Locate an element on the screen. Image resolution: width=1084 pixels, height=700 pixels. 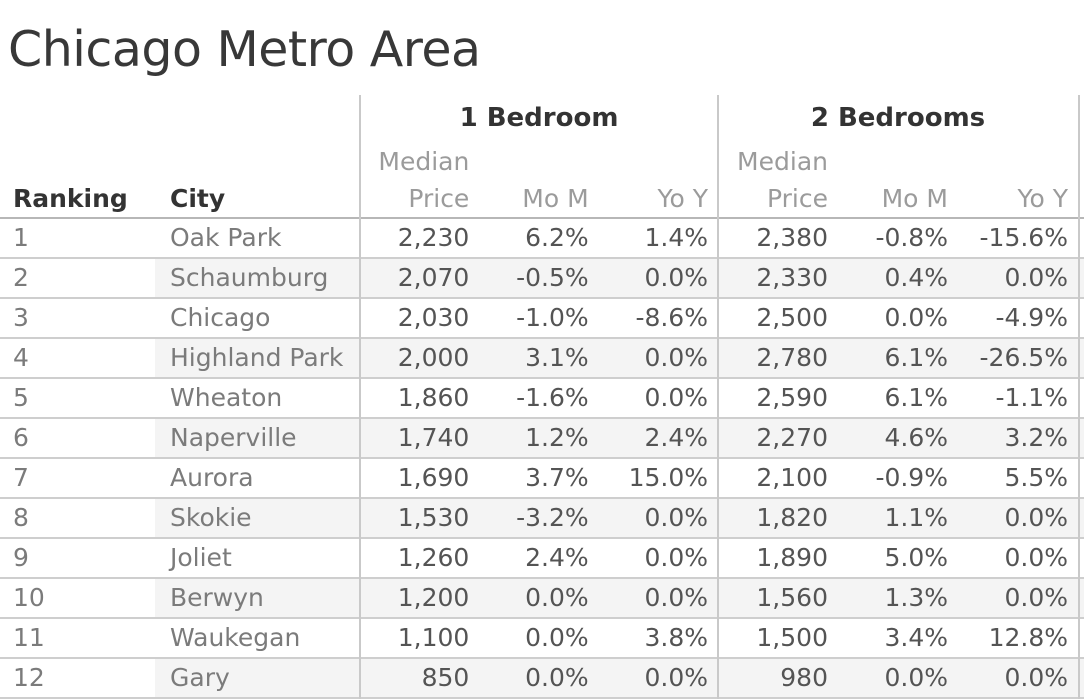
value-cell-1br-median-price: 2,070 is located at coordinates (433, 277).